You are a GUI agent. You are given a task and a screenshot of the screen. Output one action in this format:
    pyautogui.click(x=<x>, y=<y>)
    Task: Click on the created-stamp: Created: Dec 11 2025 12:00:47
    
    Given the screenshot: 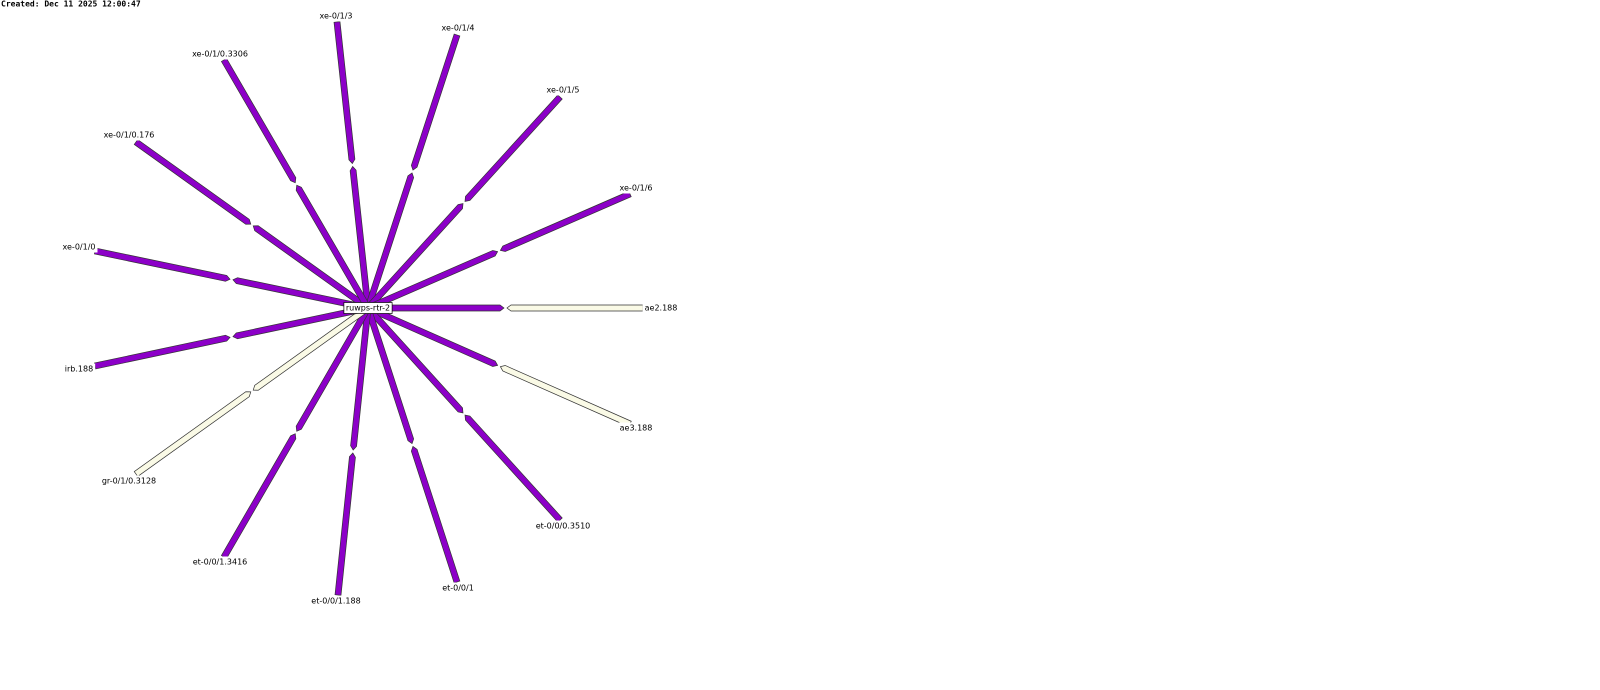 What is the action you would take?
    pyautogui.click(x=71, y=4)
    